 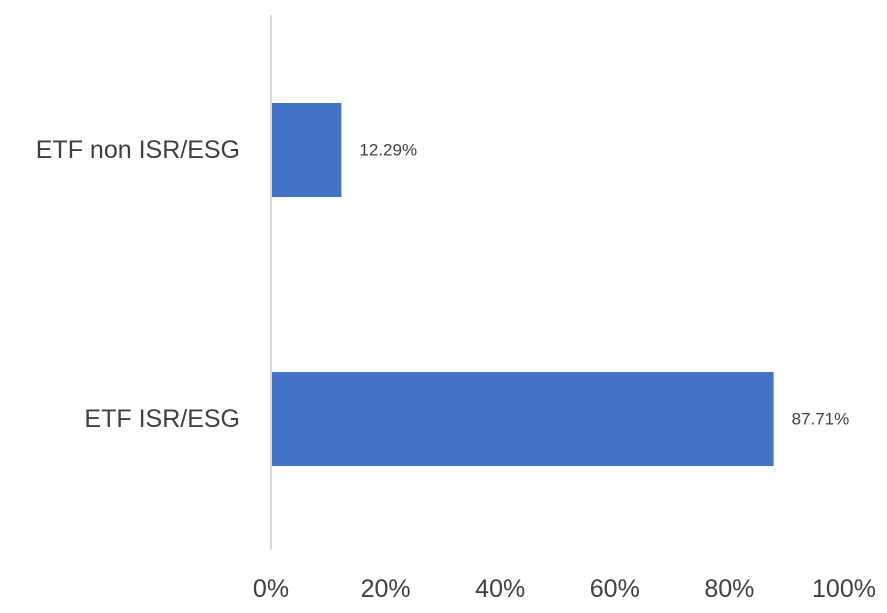 I want to click on bar-etf-non-isr-esg, so click(x=306, y=150).